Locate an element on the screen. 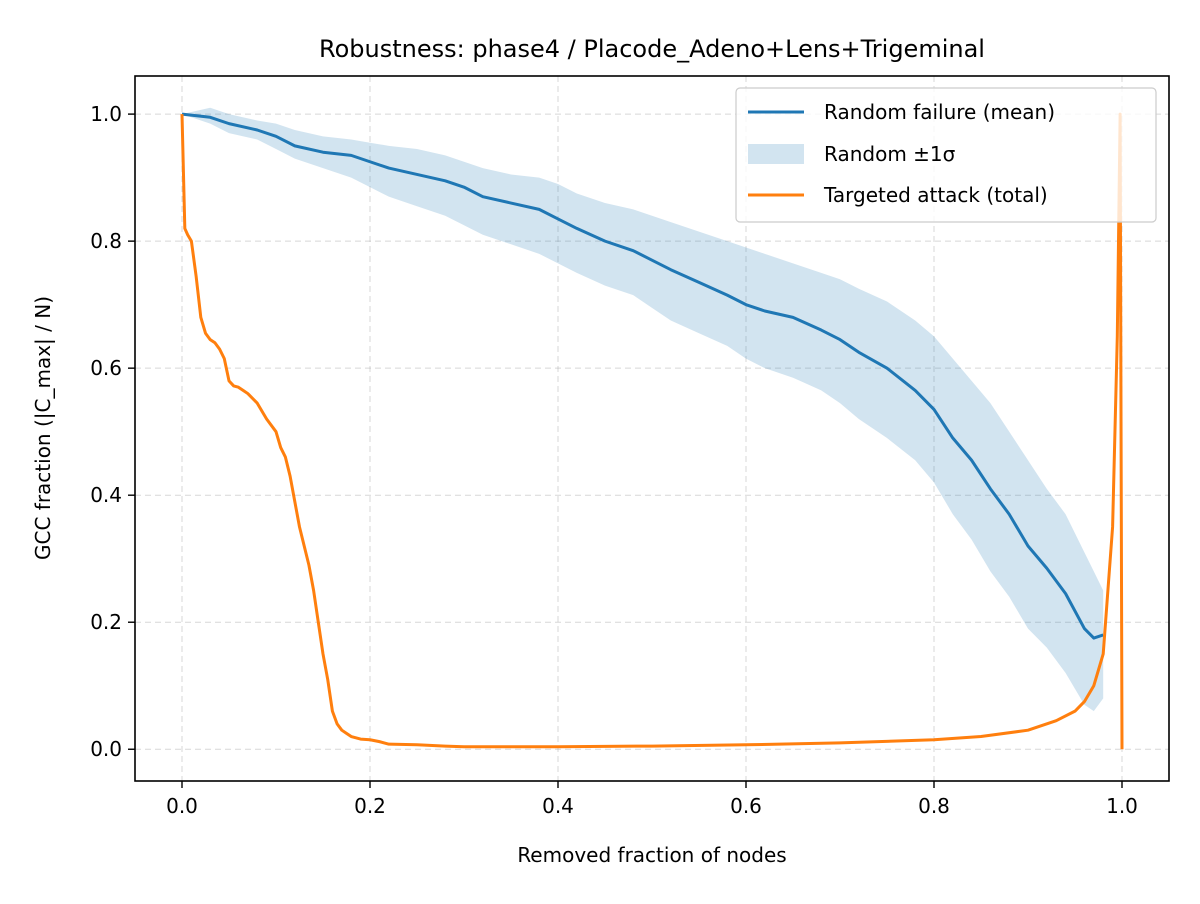 Image resolution: width=1200 pixels, height=904 pixels. y-tick-label: 0.8 is located at coordinates (106, 241).